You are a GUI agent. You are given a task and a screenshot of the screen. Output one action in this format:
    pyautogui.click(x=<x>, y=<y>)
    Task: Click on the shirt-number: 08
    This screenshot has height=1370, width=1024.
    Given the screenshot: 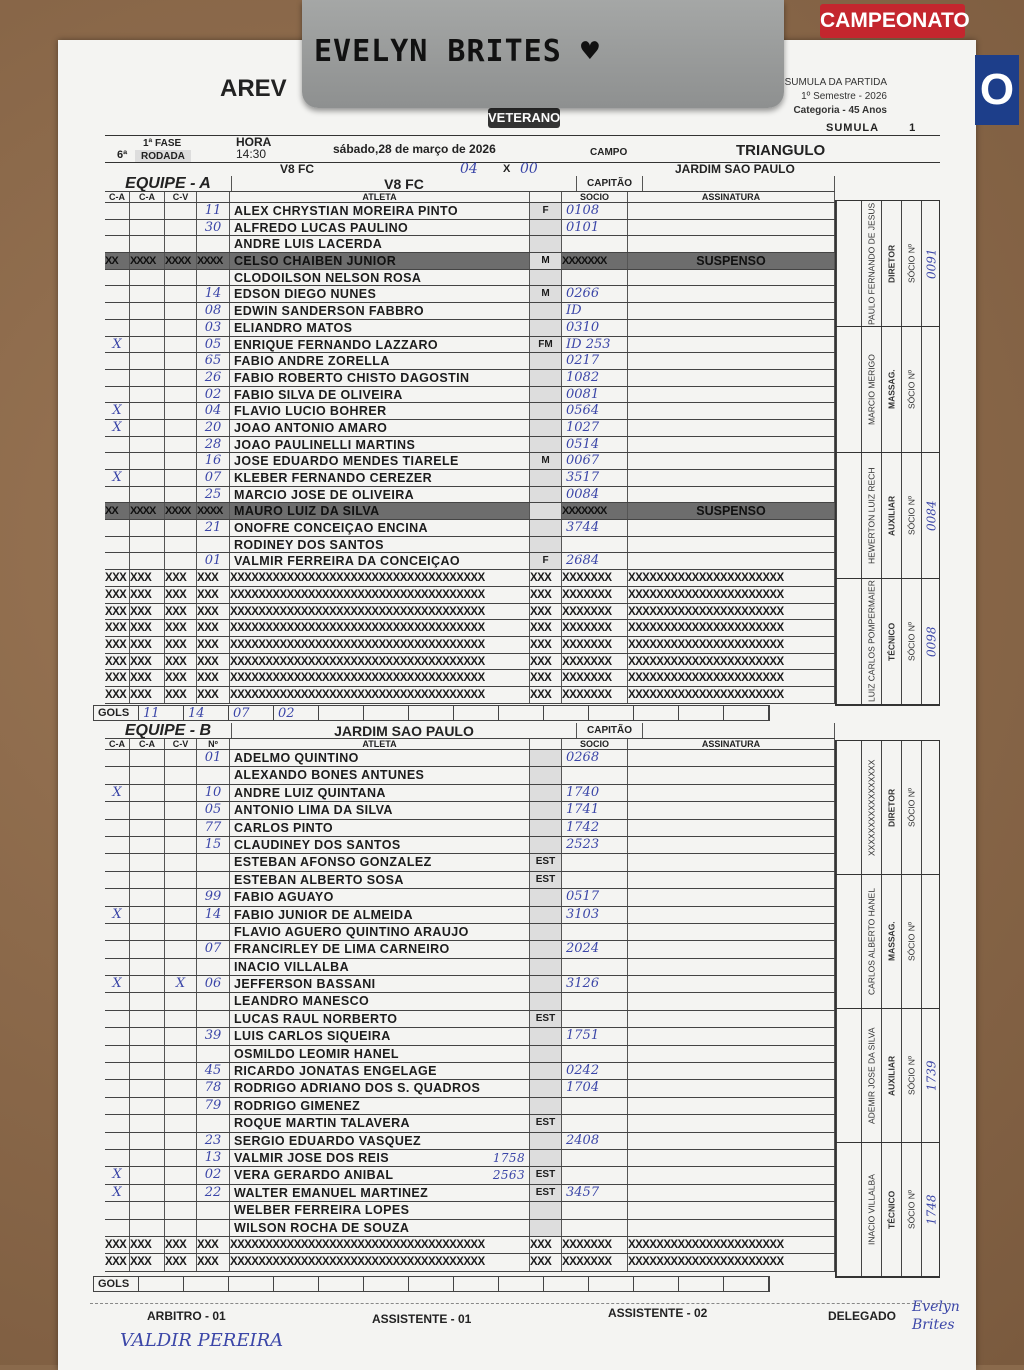 What is the action you would take?
    pyautogui.click(x=213, y=311)
    